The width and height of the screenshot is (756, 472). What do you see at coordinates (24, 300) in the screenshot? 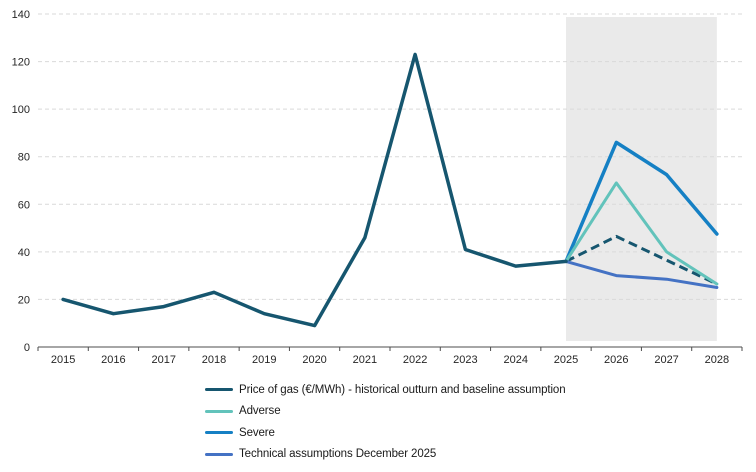
I see `y-tick-label: 20` at bounding box center [24, 300].